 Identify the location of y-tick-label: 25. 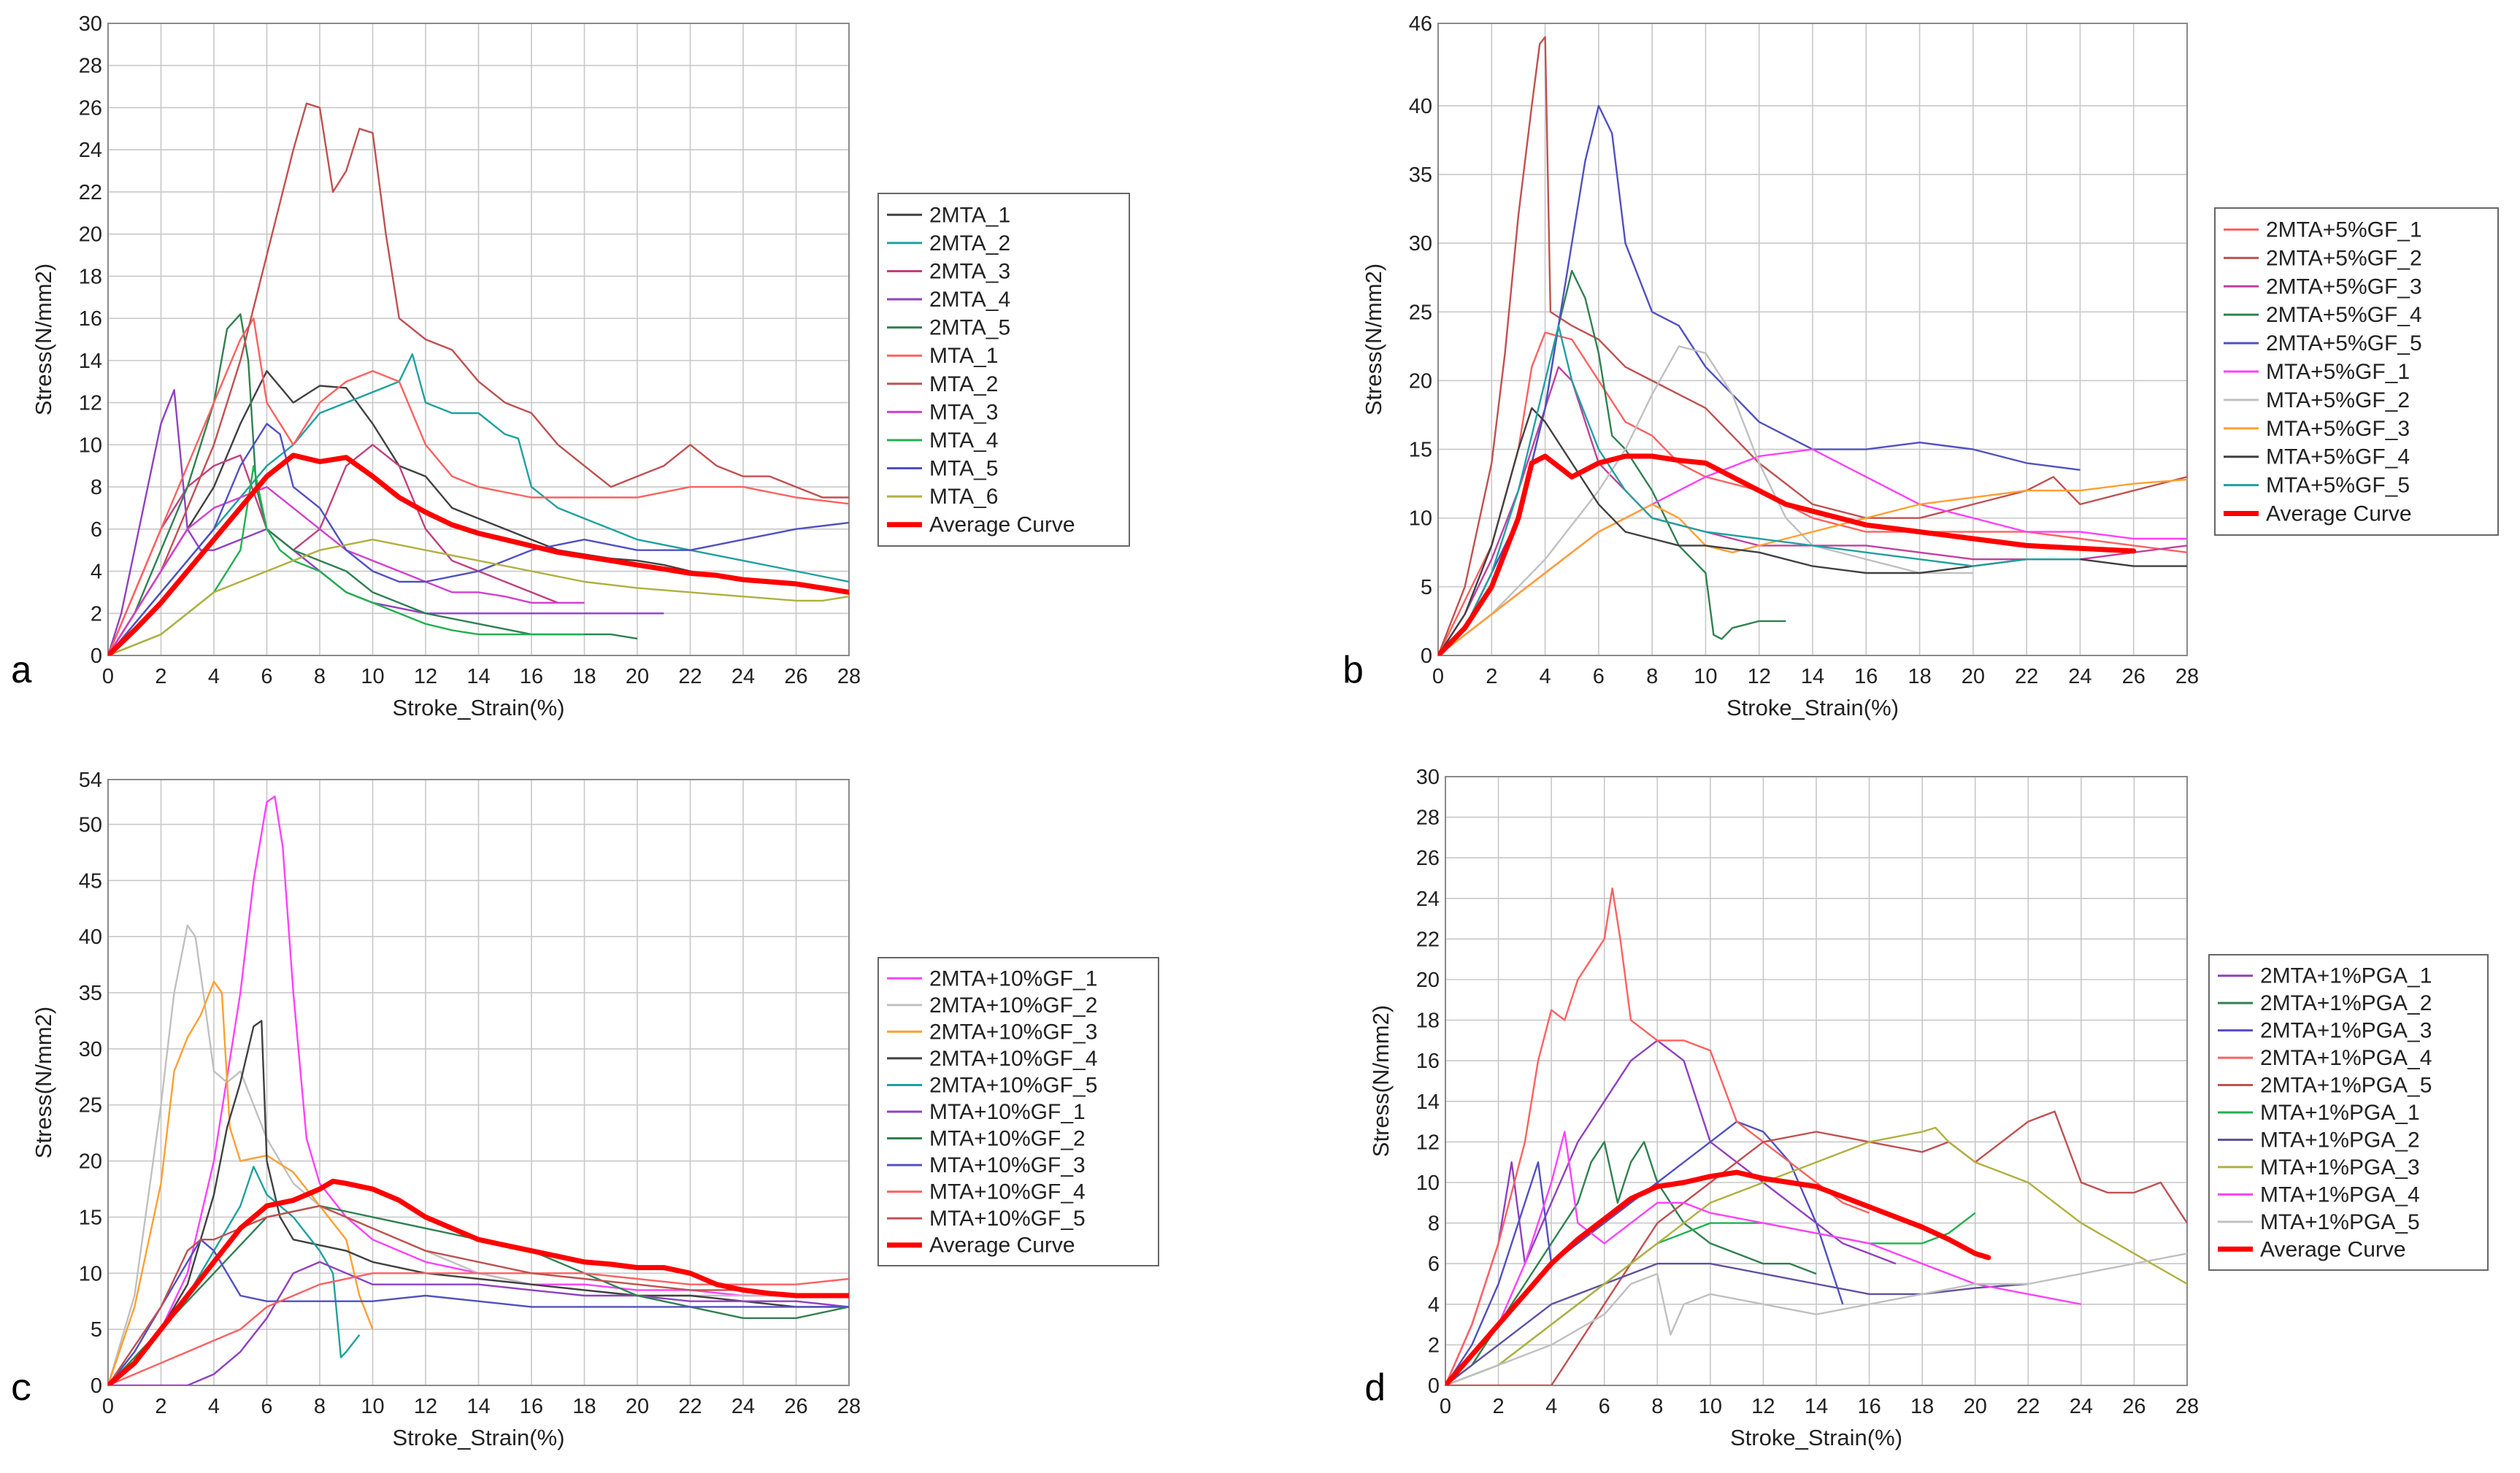
(1420, 313).